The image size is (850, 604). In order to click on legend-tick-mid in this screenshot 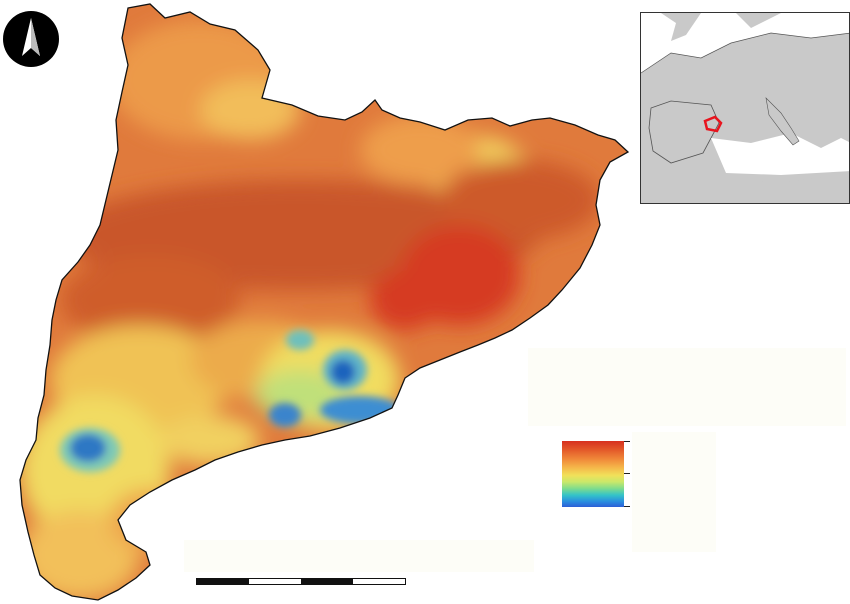, I will do `click(627, 473)`.